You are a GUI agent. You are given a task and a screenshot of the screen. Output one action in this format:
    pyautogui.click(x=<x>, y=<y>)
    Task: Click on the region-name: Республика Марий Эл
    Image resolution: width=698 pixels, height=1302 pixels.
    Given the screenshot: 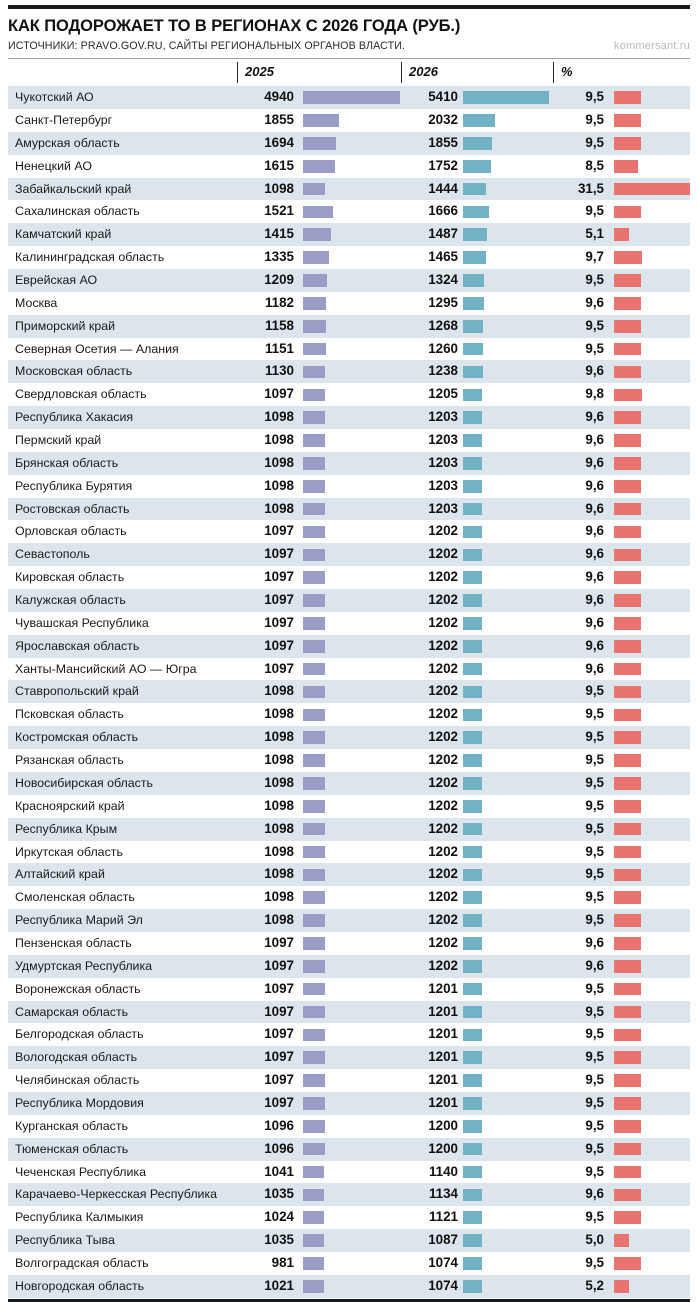 What is the action you would take?
    pyautogui.click(x=79, y=920)
    